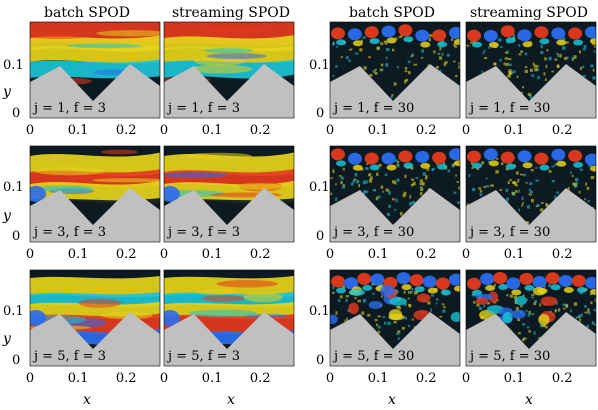  I want to click on y-axis-row-3: 0.1 0 y 0.1 0, so click(166, 336).